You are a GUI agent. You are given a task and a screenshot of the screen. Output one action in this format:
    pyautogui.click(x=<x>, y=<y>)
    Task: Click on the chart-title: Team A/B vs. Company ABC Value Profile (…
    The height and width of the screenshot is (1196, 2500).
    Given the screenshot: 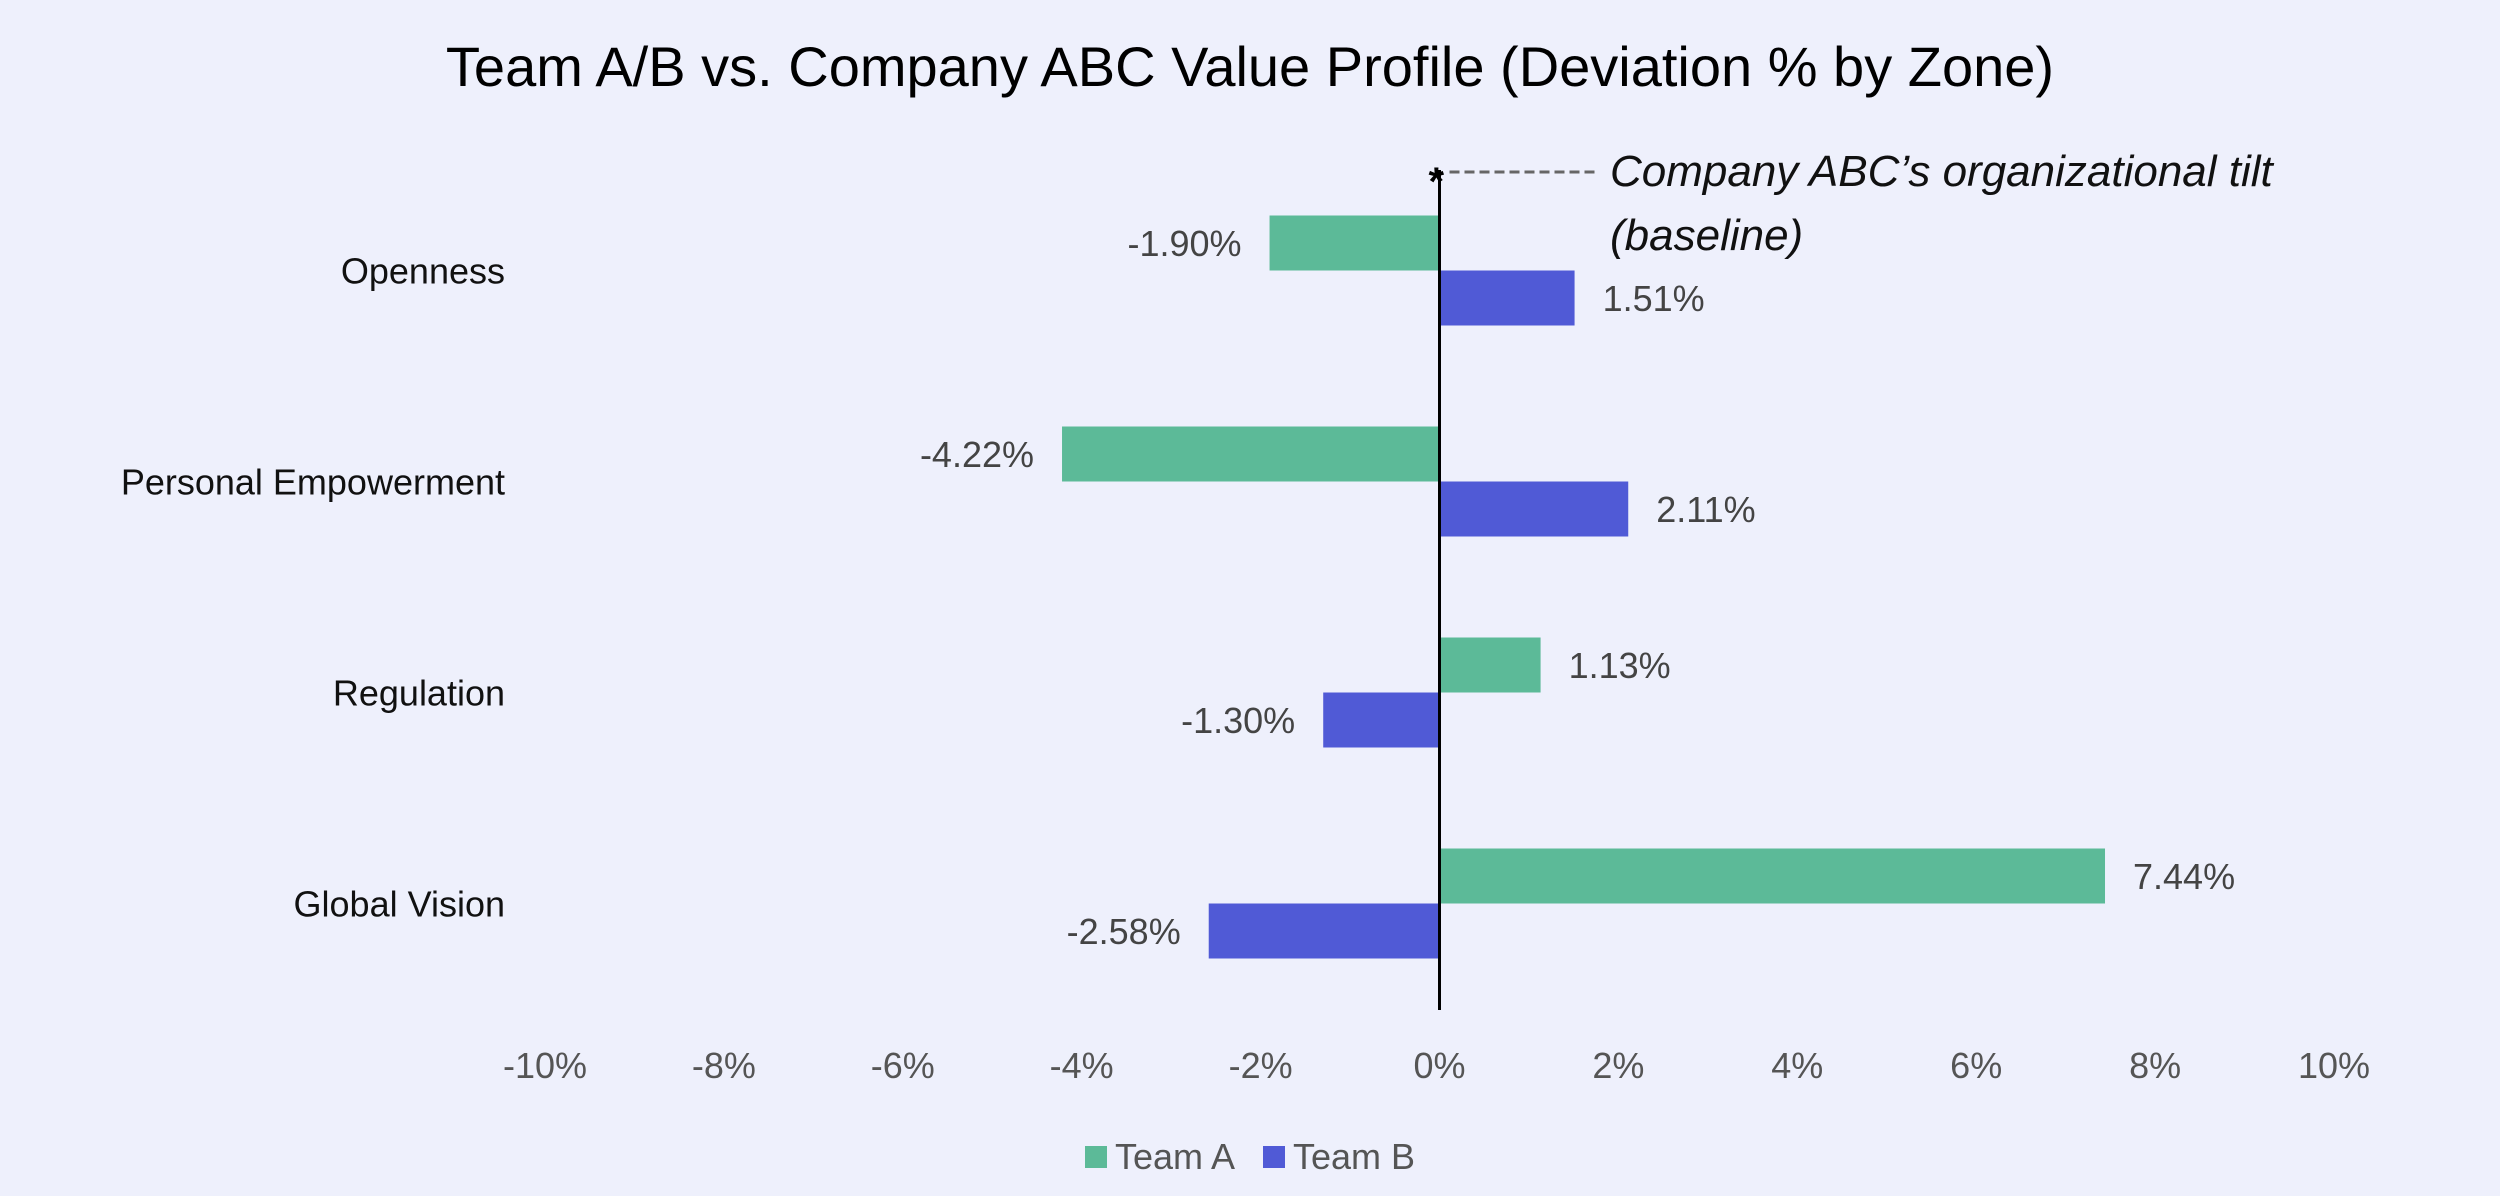 What is the action you would take?
    pyautogui.click(x=1250, y=66)
    